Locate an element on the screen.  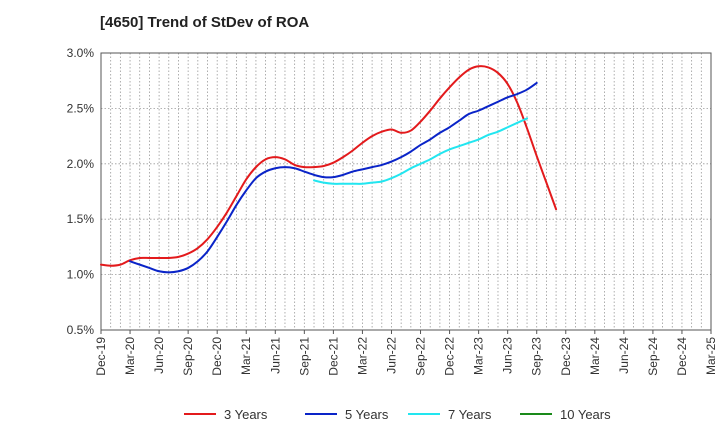
x-tick-label: Dec-22 is located at coordinates (450, 356).